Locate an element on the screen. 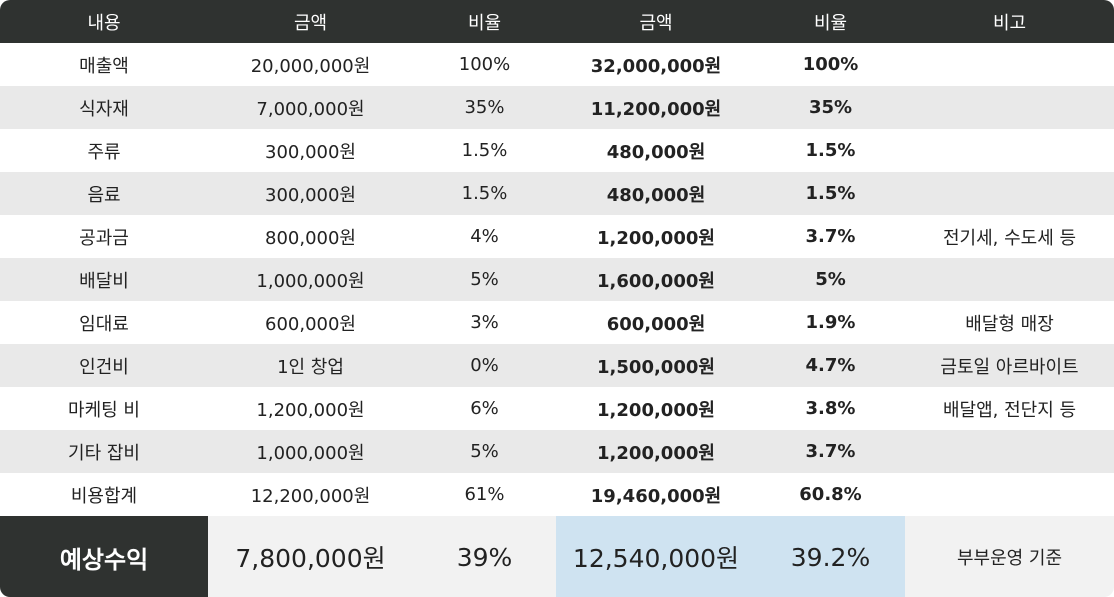  cell-item: 배달비 is located at coordinates (104, 281).